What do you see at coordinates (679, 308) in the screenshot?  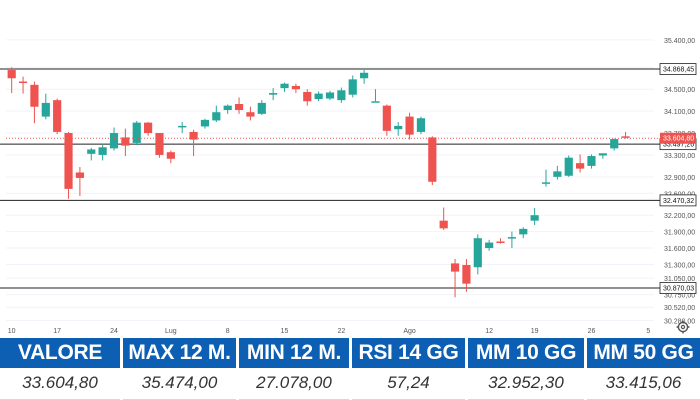 I see `y-tick-label: 30.520,00` at bounding box center [679, 308].